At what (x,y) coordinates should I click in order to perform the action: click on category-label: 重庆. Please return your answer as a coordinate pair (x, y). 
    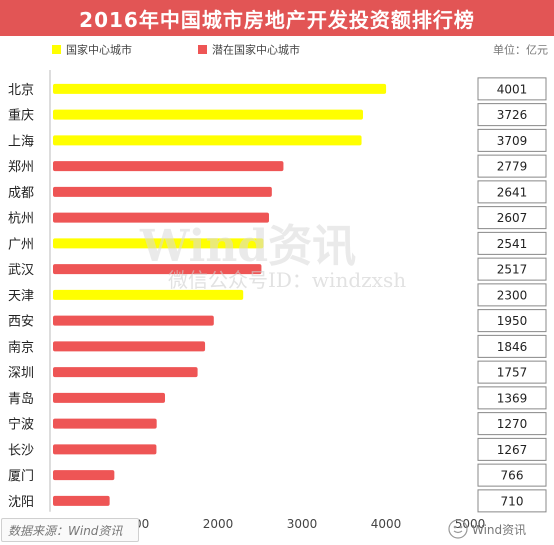
    Looking at the image, I should click on (21, 116).